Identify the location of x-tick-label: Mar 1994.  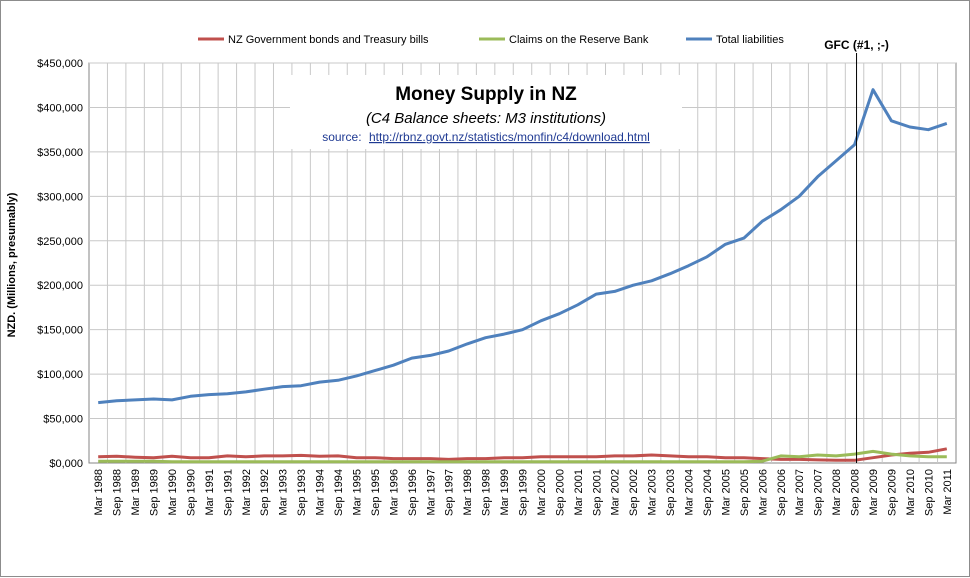
(321, 492).